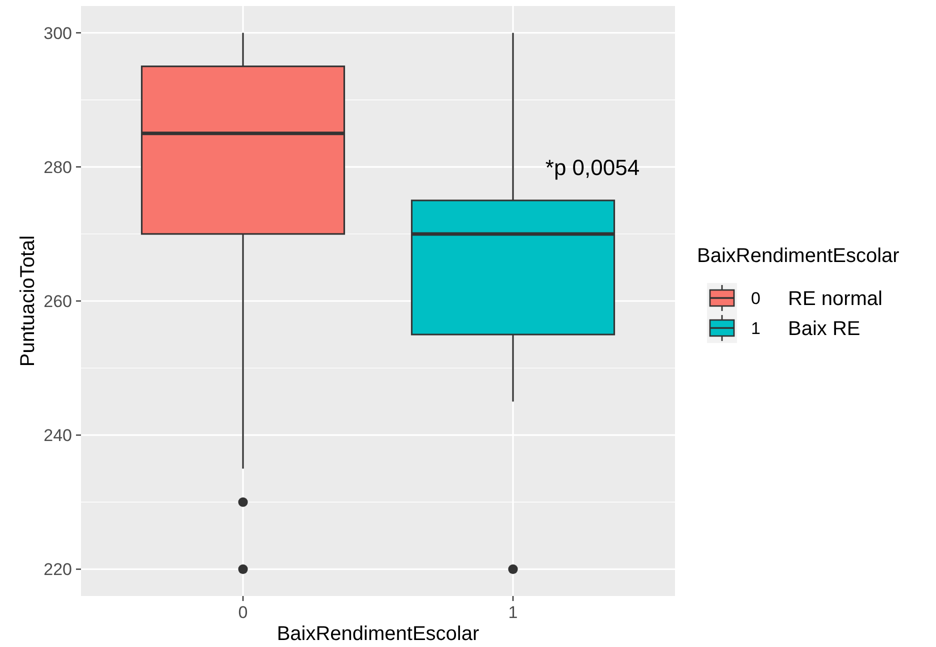  What do you see at coordinates (58, 167) in the screenshot?
I see `y-tick-label: 280` at bounding box center [58, 167].